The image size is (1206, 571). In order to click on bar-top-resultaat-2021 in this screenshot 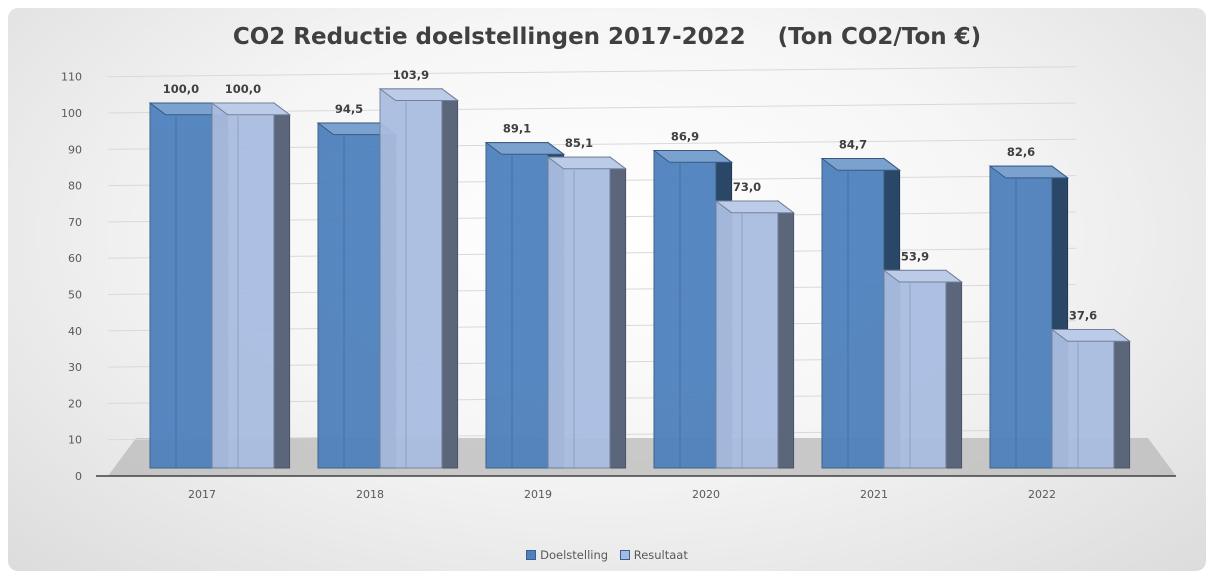, I will do `click(923, 276)`.